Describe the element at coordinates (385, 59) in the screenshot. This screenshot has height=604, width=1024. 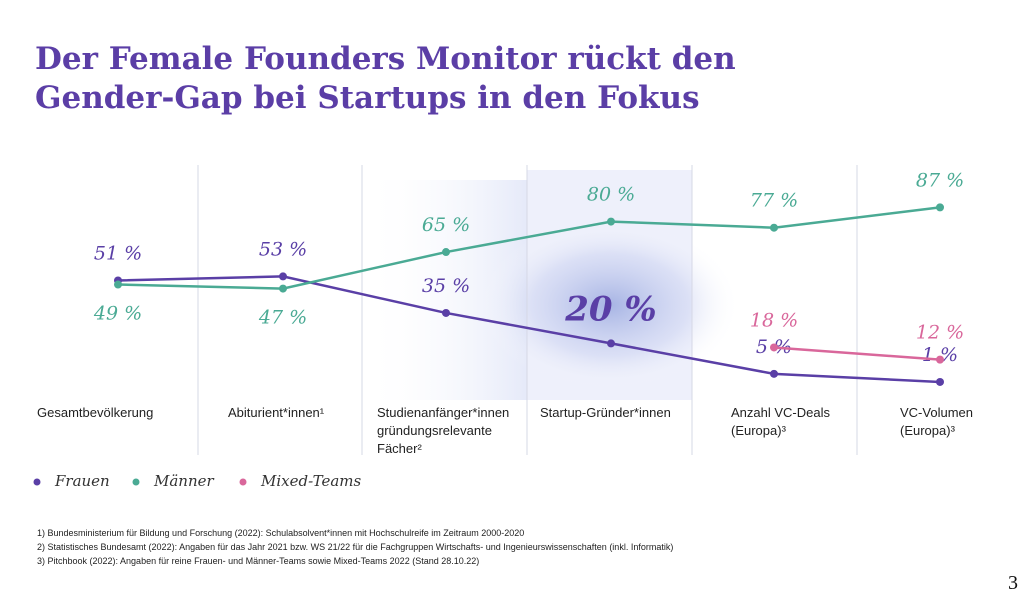
I see `title-line: Der Female Founders Monitor rückt den` at that location.